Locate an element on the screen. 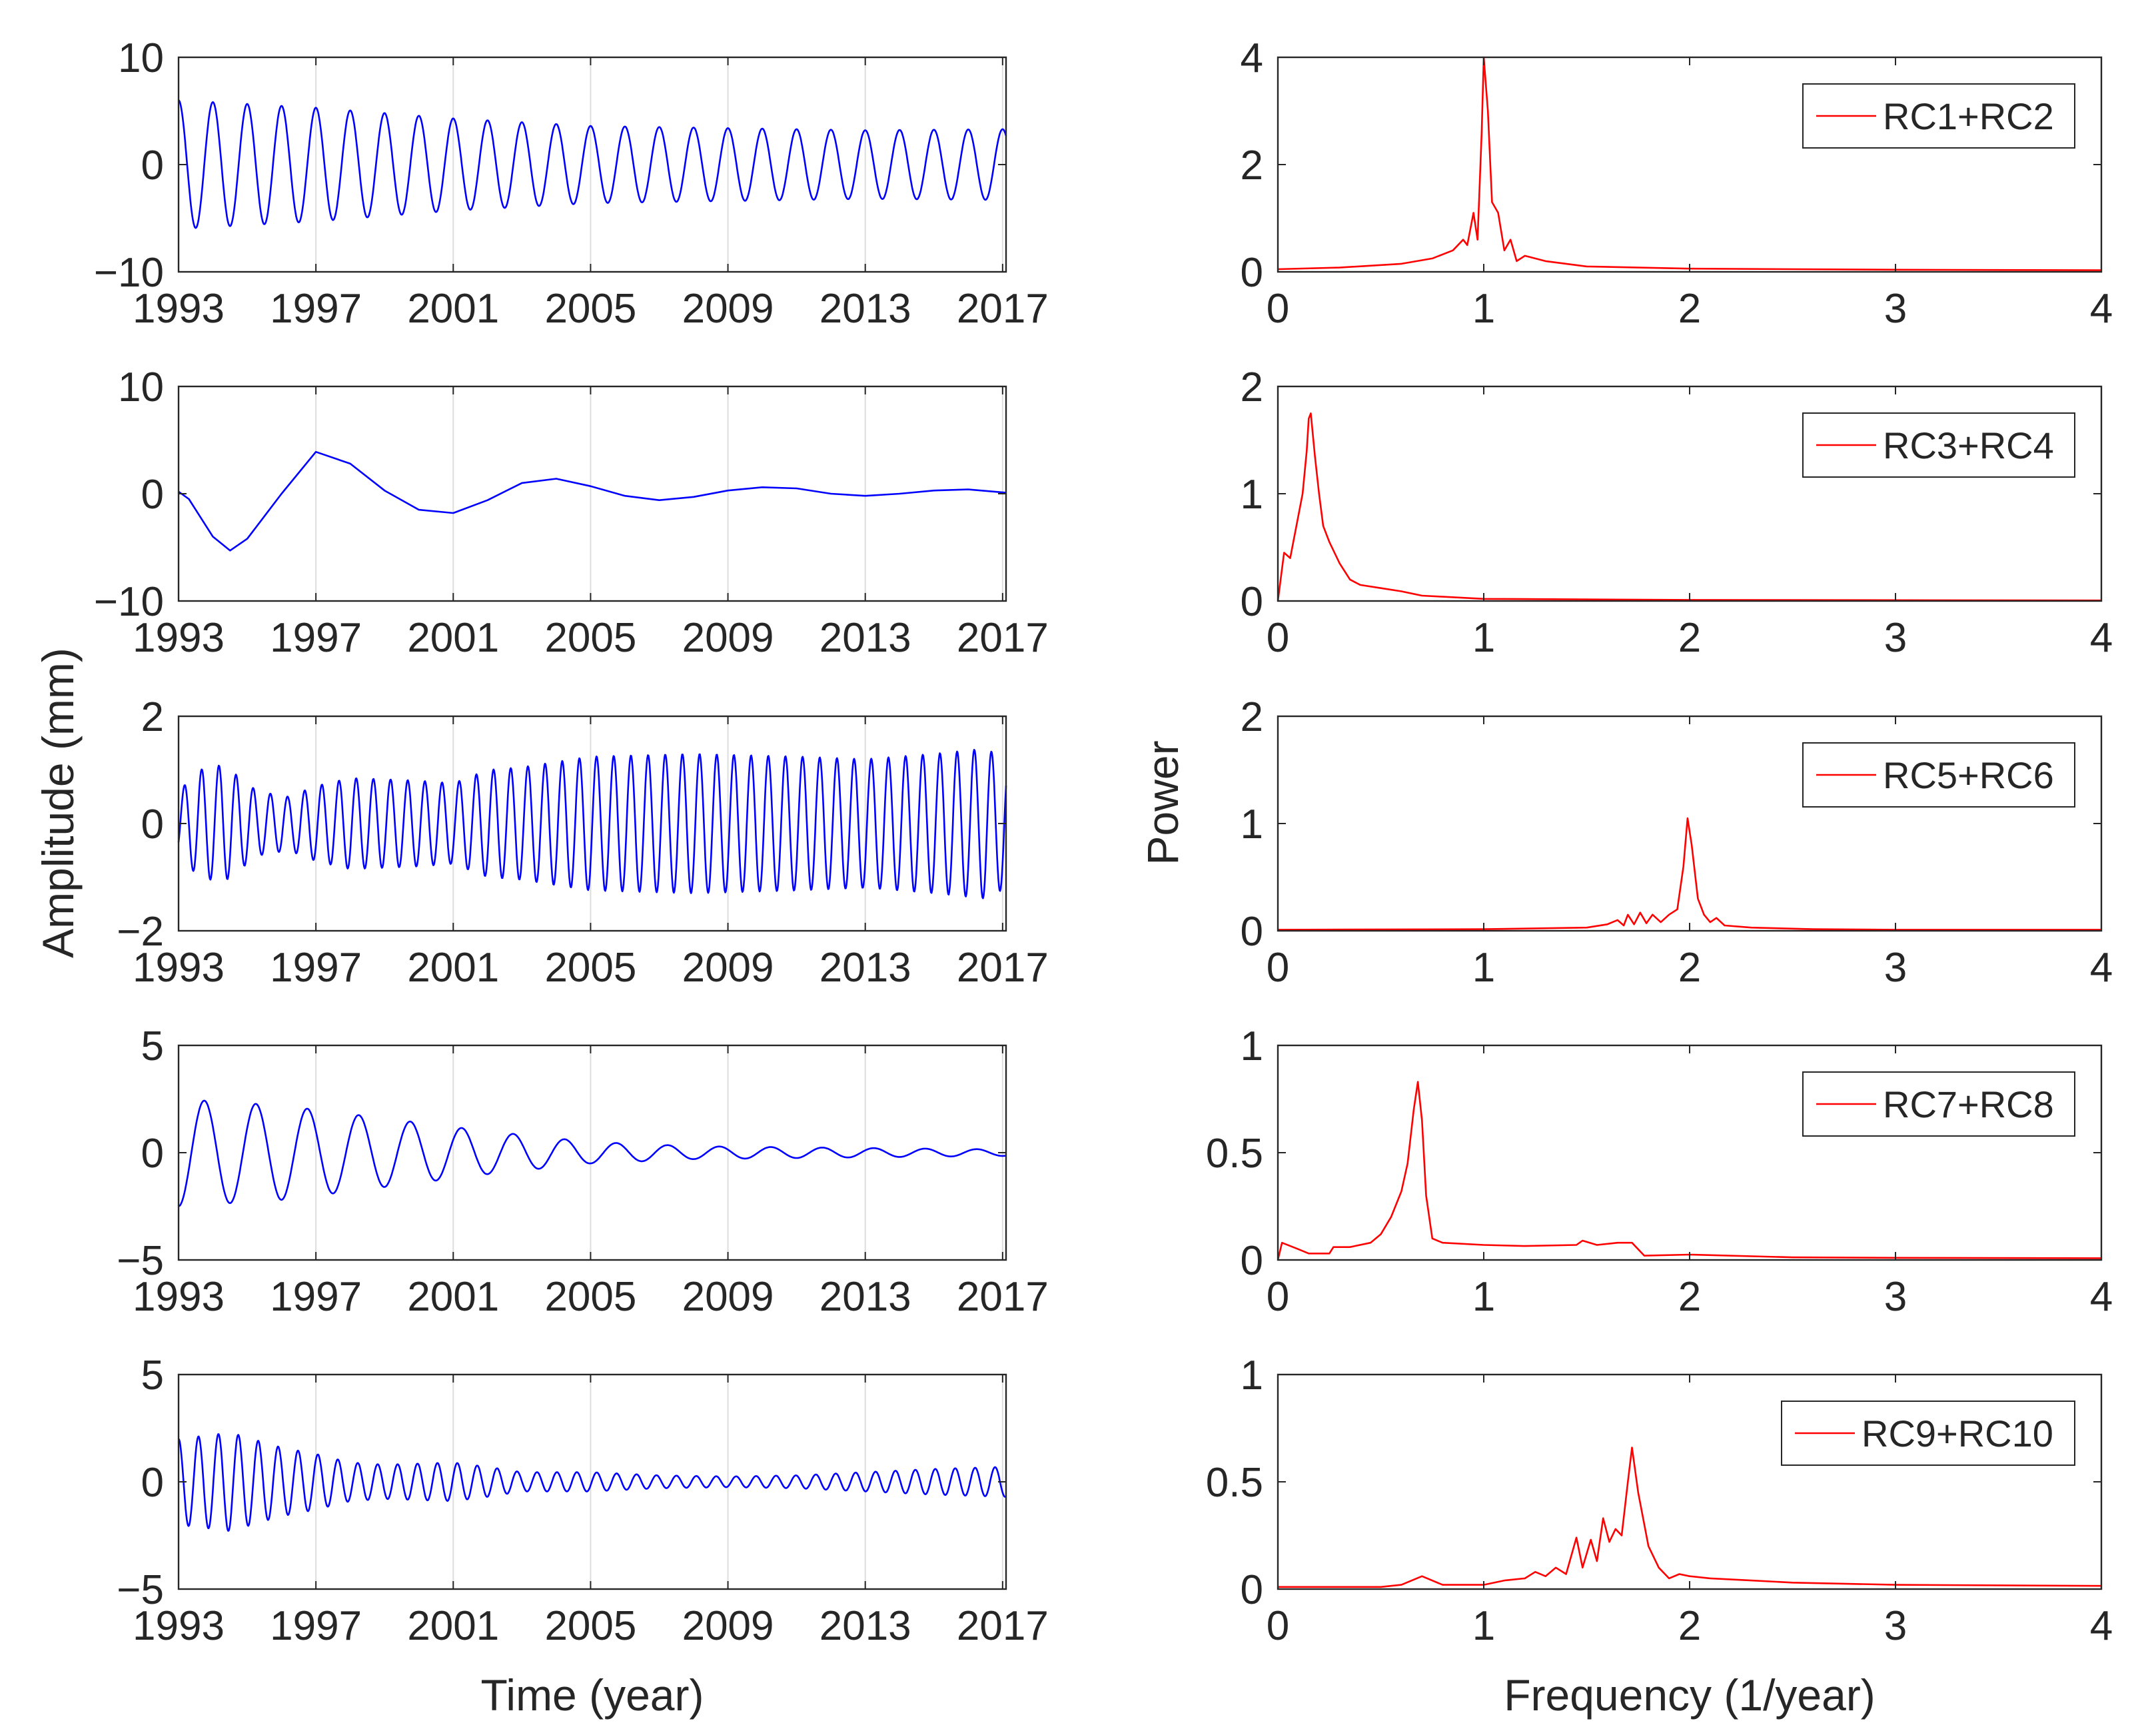 The height and width of the screenshot is (1735, 2156). legend-label: RC9+RC10 is located at coordinates (1958, 1433).